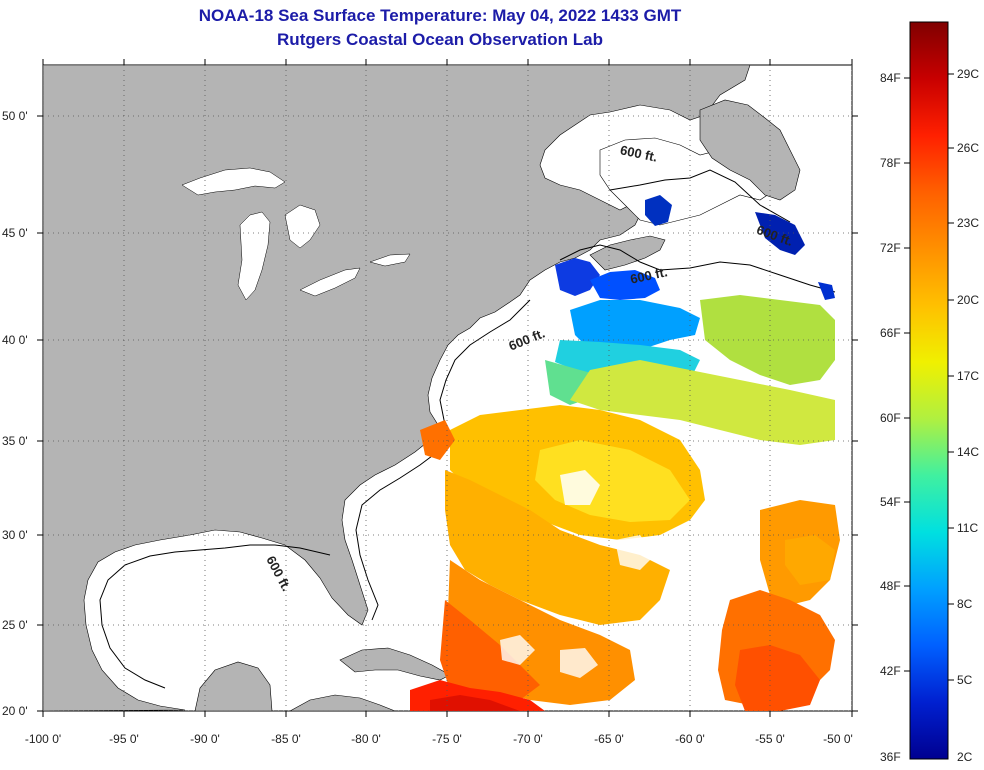 This screenshot has width=984, height=770. I want to click on lake-michigan-huron, so click(279, 252).